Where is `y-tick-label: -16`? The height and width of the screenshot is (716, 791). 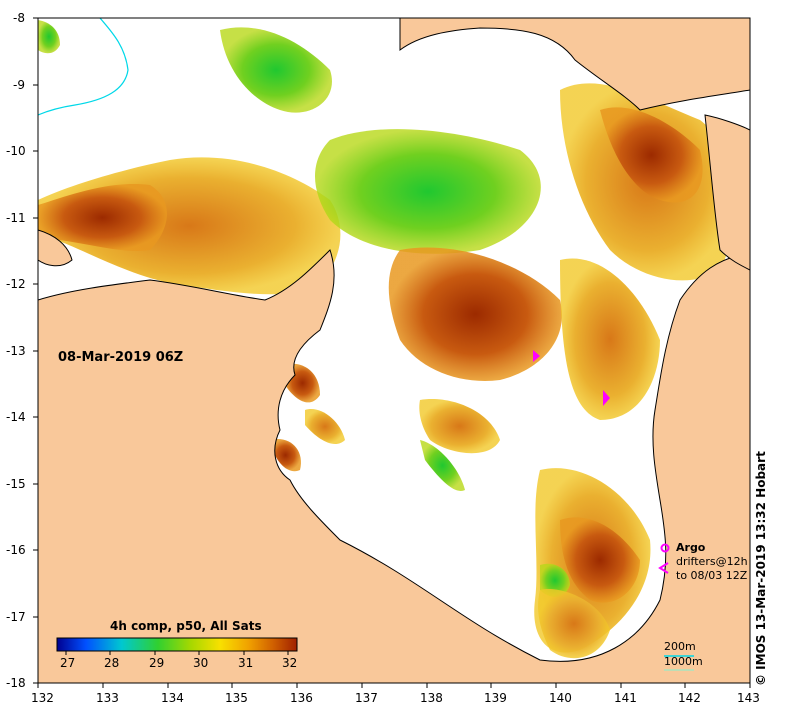
y-tick-label: -16 is located at coordinates (16, 550).